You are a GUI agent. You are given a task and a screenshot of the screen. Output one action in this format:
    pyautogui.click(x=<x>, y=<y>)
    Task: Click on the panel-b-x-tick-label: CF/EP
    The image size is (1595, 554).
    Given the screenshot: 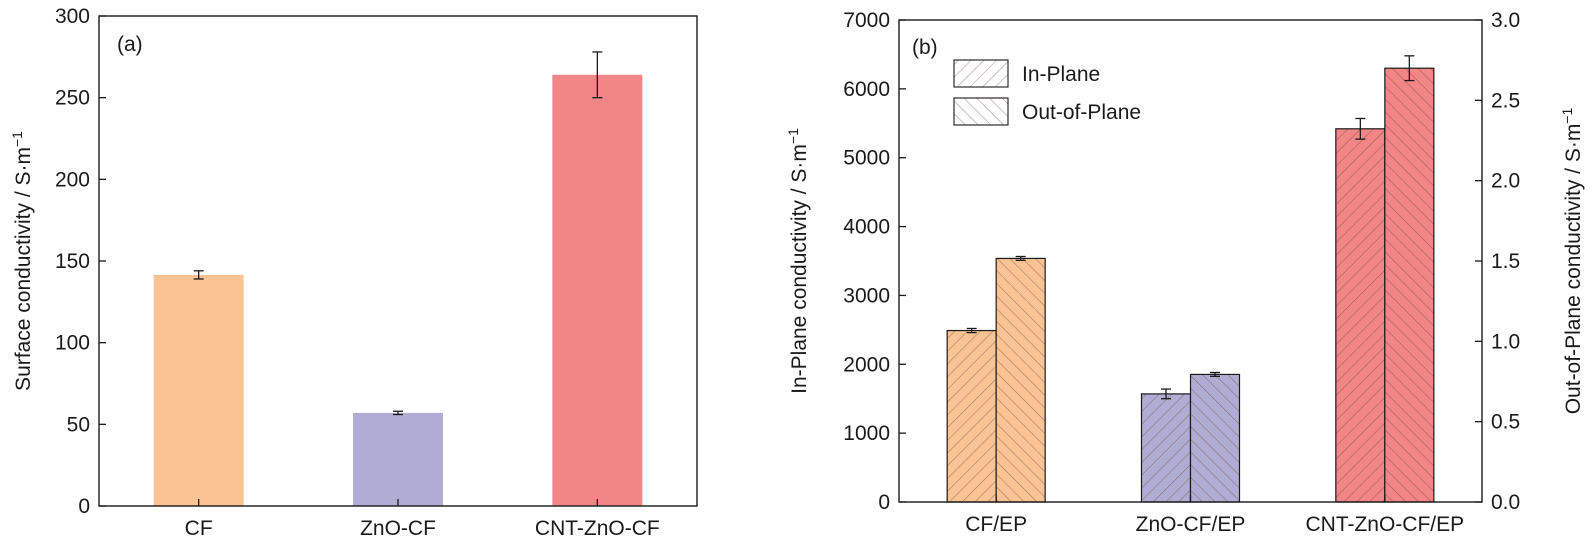 What is the action you would take?
    pyautogui.click(x=996, y=524)
    